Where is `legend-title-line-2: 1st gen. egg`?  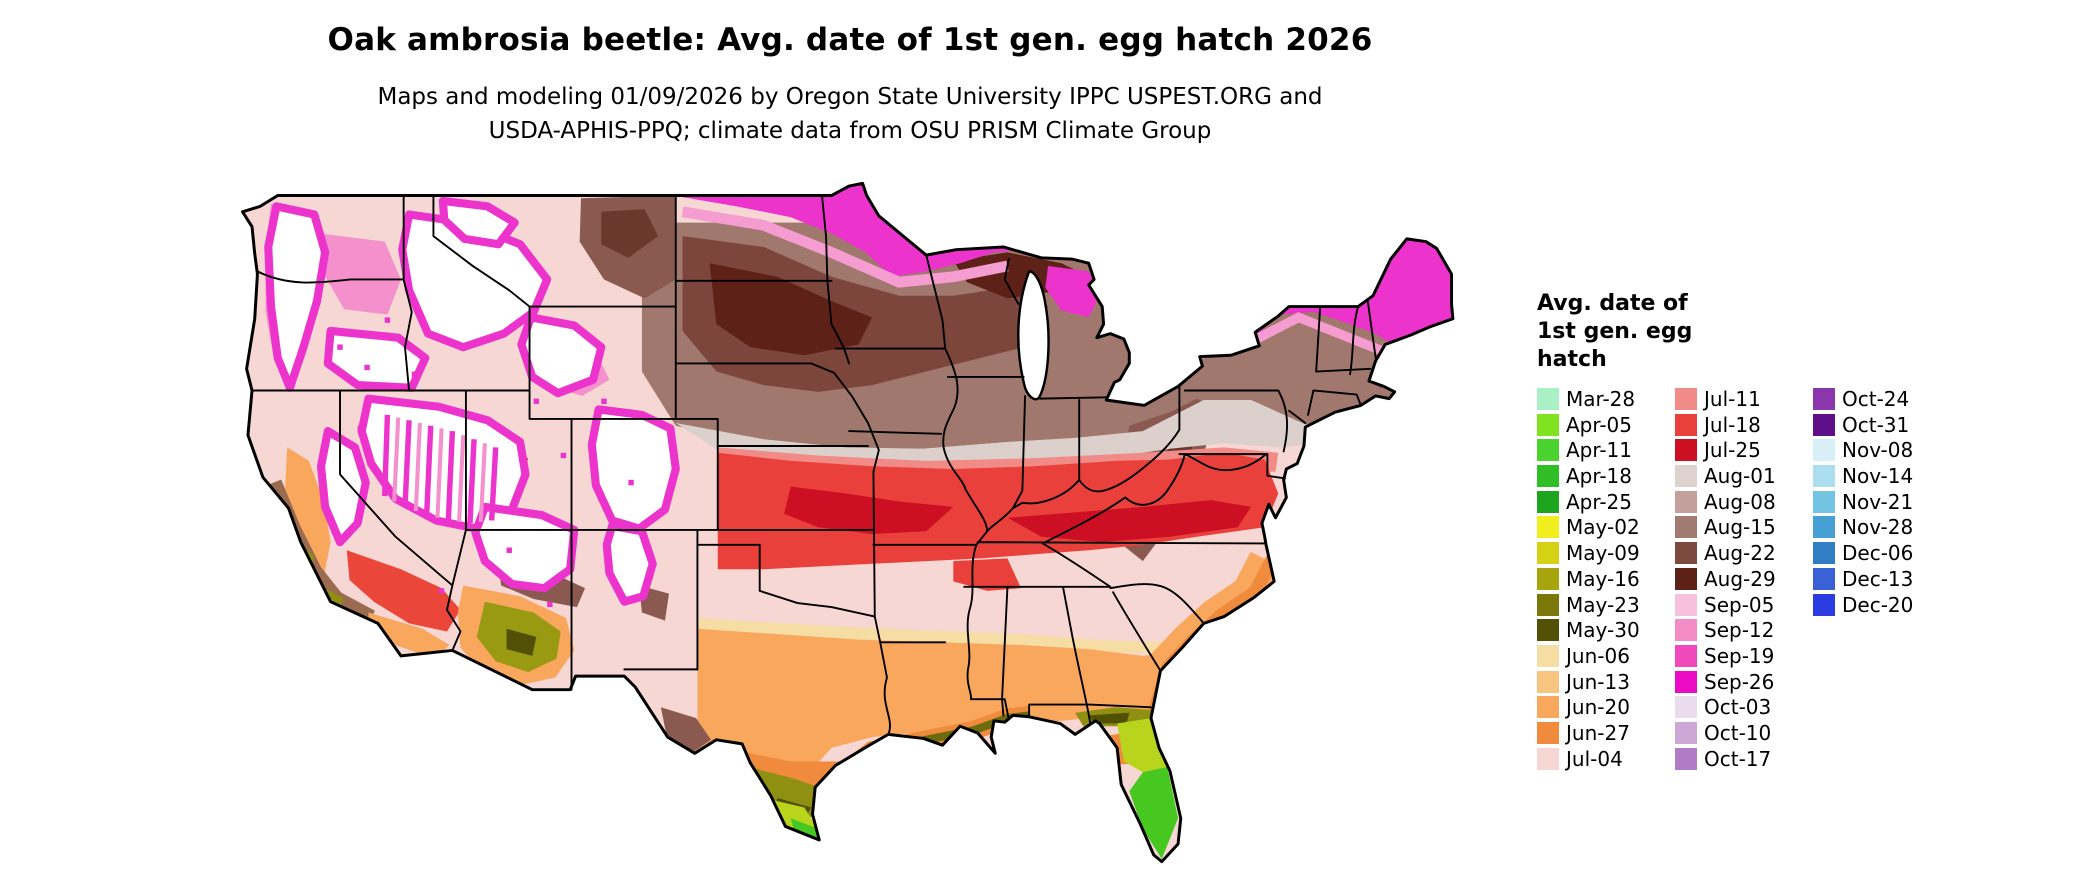
legend-title-line-2: 1st gen. egg is located at coordinates (1615, 331).